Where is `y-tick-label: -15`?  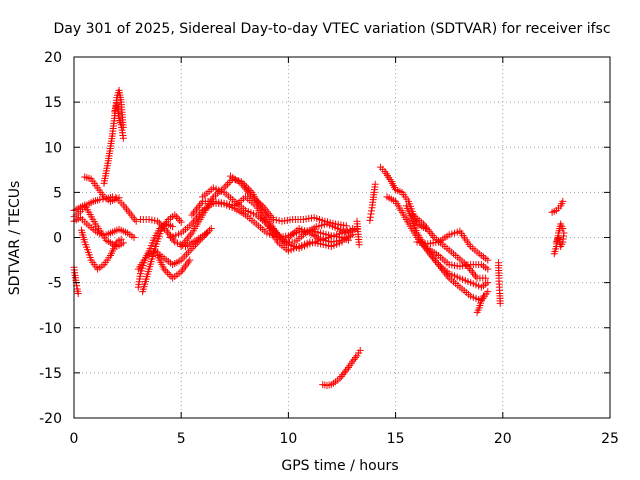
y-tick-label: -15 is located at coordinates (50, 374).